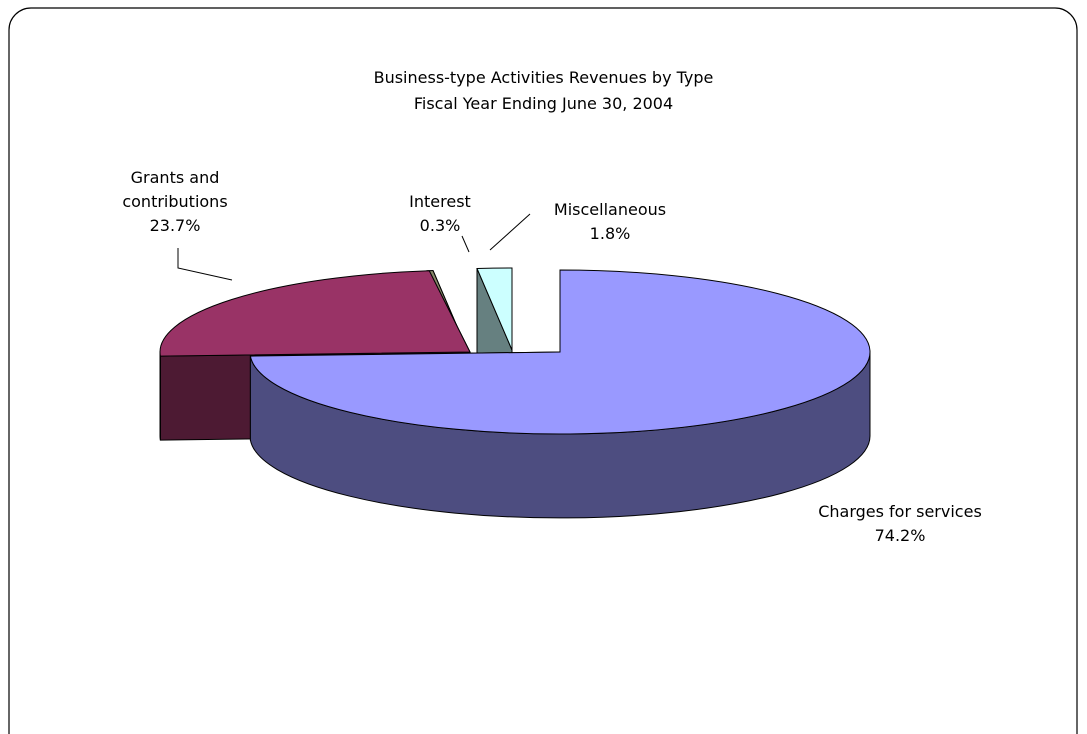  What do you see at coordinates (440, 201) in the screenshot?
I see `category-label: Interest` at bounding box center [440, 201].